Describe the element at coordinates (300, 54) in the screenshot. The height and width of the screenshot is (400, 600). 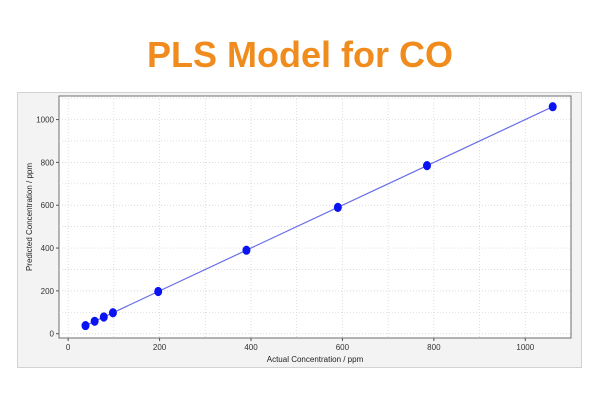
I see `chart-title: PLS Model for CO` at that location.